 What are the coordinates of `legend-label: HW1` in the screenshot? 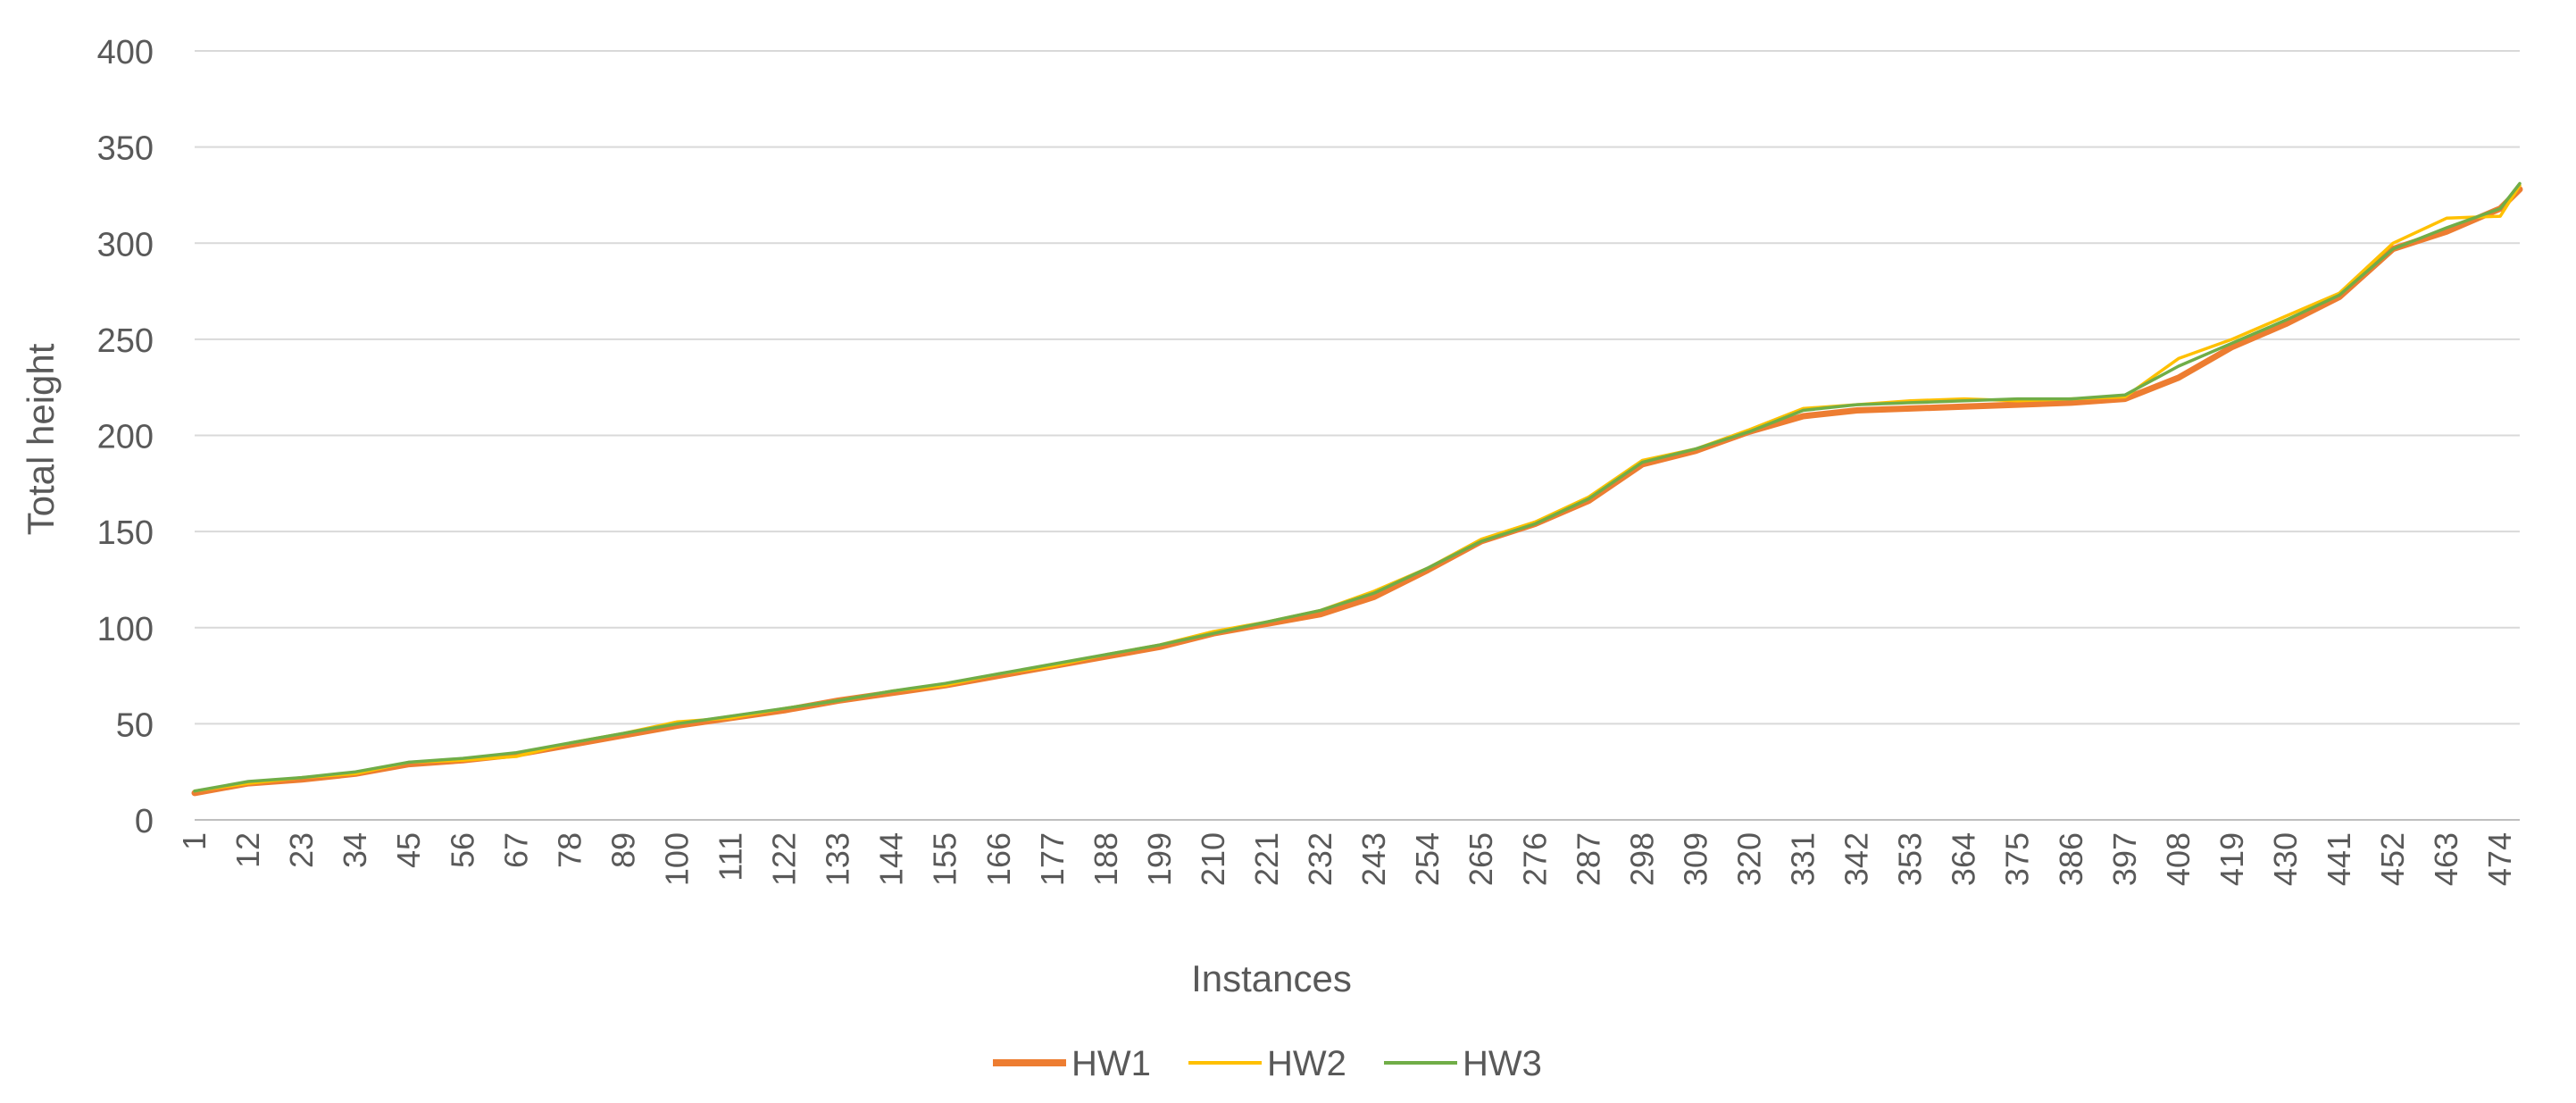 It's located at (1111, 1063).